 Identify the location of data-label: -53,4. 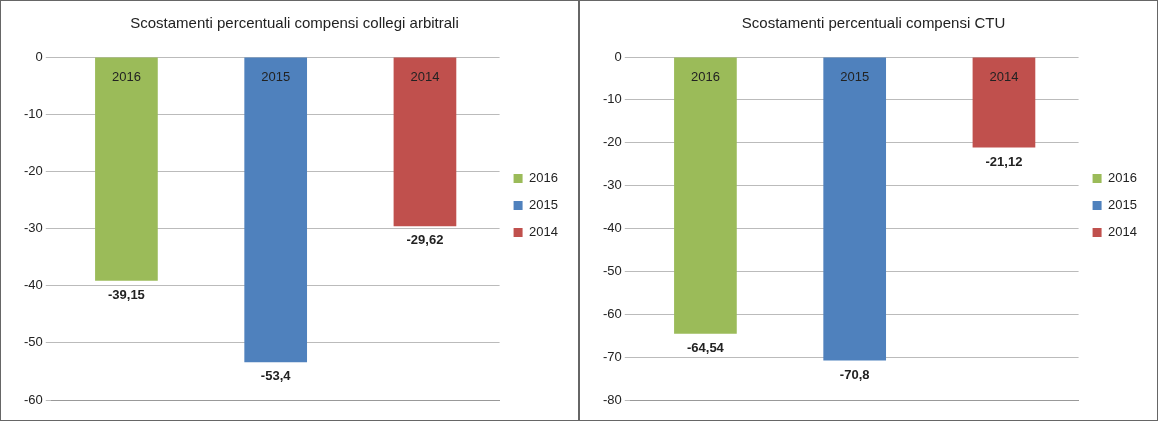
(276, 376).